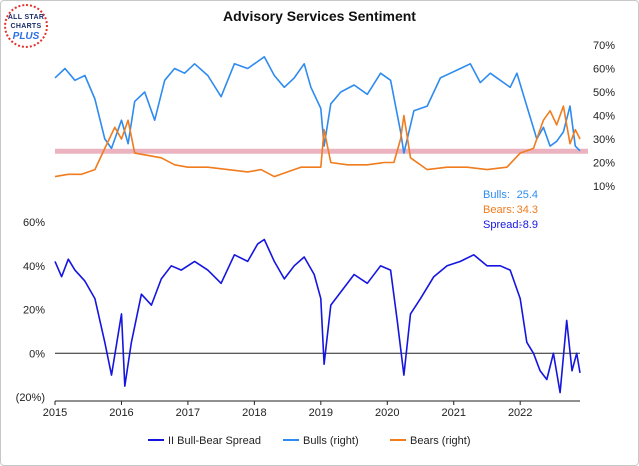 The image size is (639, 466). I want to click on bottom-y-tick-label: 60%, so click(34, 223).